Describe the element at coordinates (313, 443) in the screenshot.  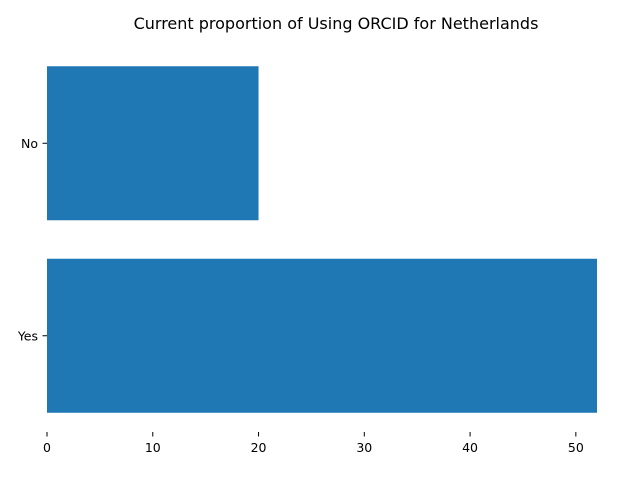
I see `x-axis: 0 10 20 30 40 50` at that location.